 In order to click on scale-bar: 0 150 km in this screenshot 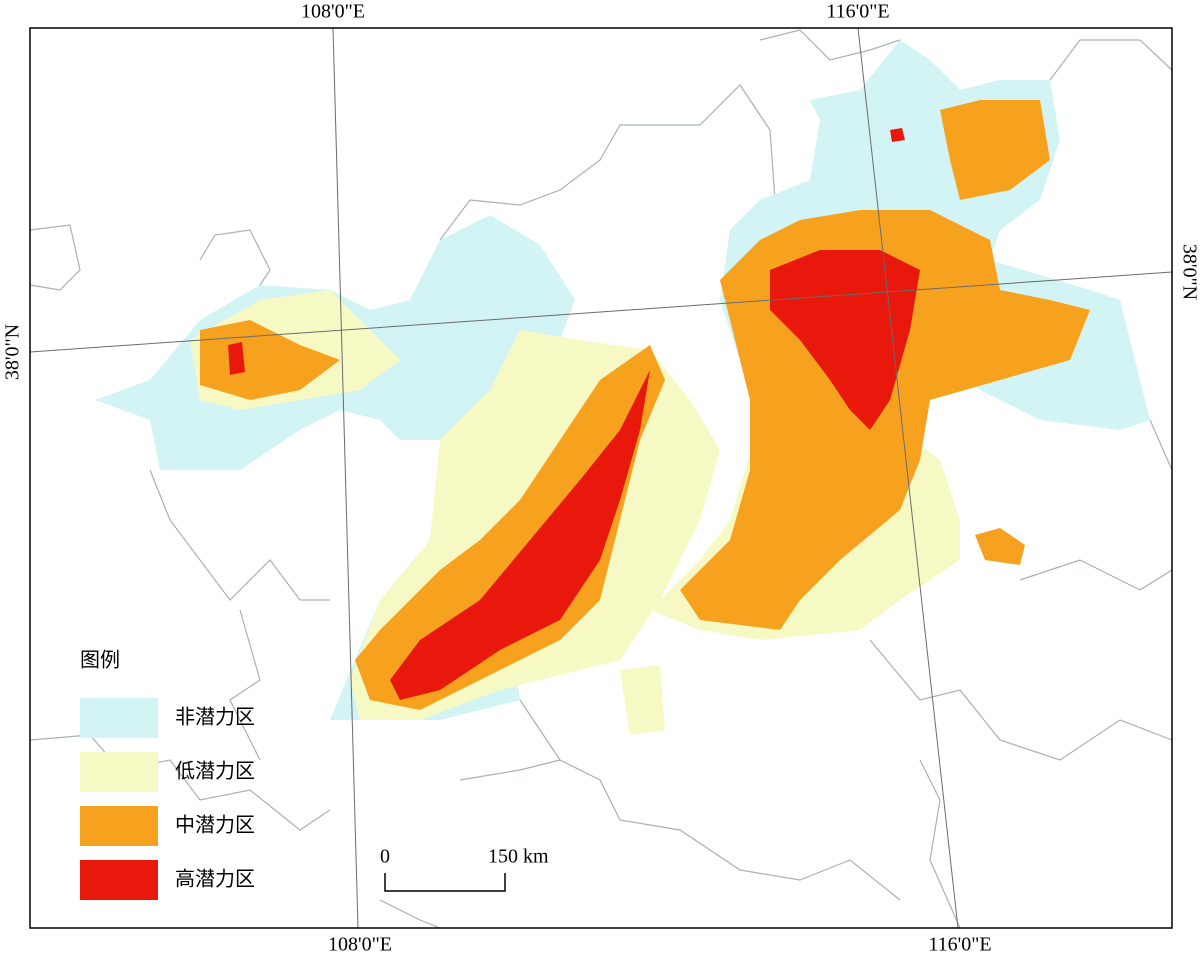, I will do `click(464, 869)`.